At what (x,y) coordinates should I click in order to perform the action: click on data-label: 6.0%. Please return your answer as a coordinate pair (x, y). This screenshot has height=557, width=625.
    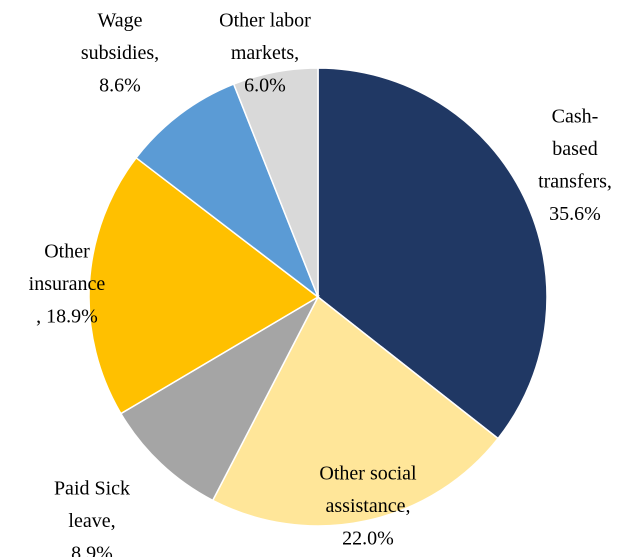
    Looking at the image, I should click on (265, 86).